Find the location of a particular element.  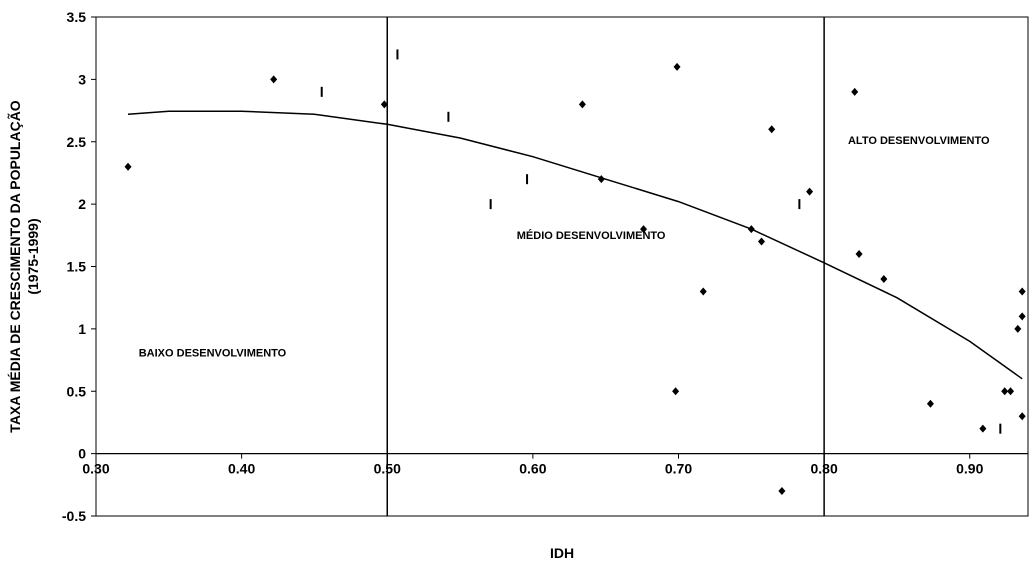

y-tick-label: 3 is located at coordinates (82, 79).